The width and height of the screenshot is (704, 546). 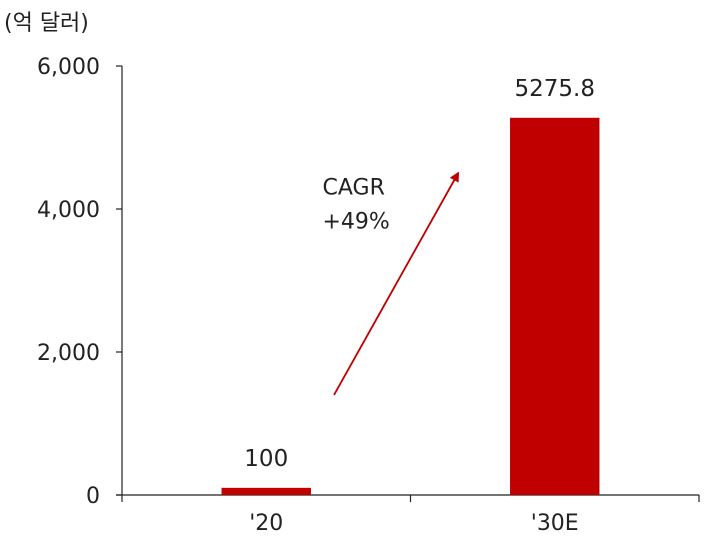 What do you see at coordinates (68, 353) in the screenshot?
I see `y-tick-label: 2,000` at bounding box center [68, 353].